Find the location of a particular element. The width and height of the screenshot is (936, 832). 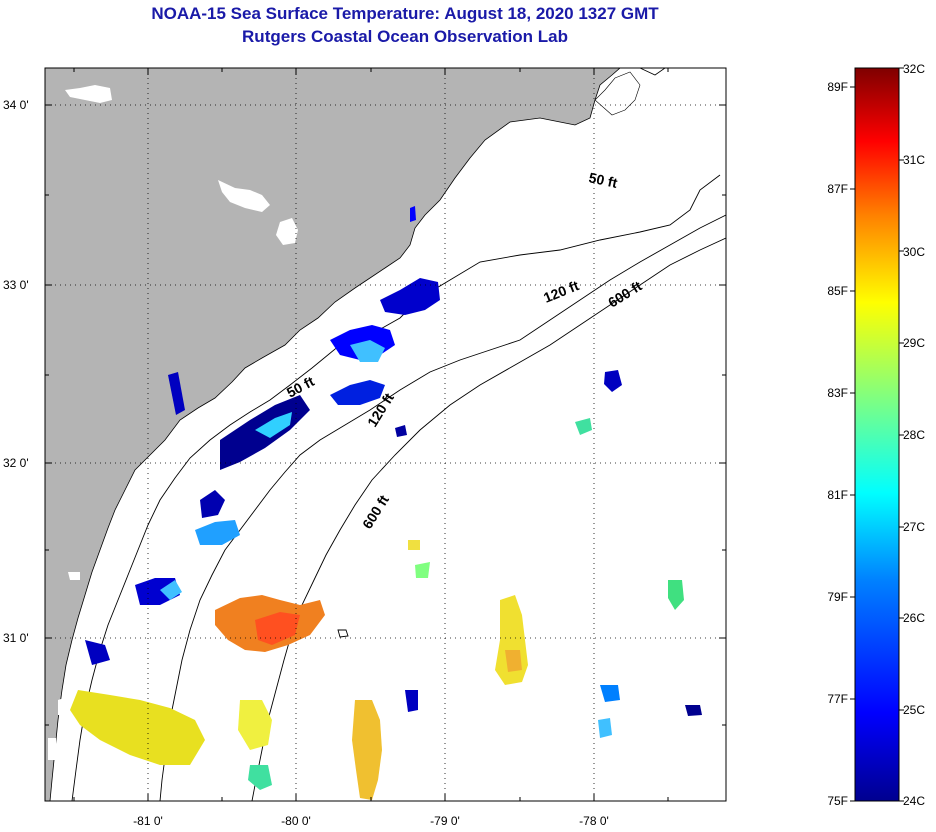

colorbar is located at coordinates (877, 434).